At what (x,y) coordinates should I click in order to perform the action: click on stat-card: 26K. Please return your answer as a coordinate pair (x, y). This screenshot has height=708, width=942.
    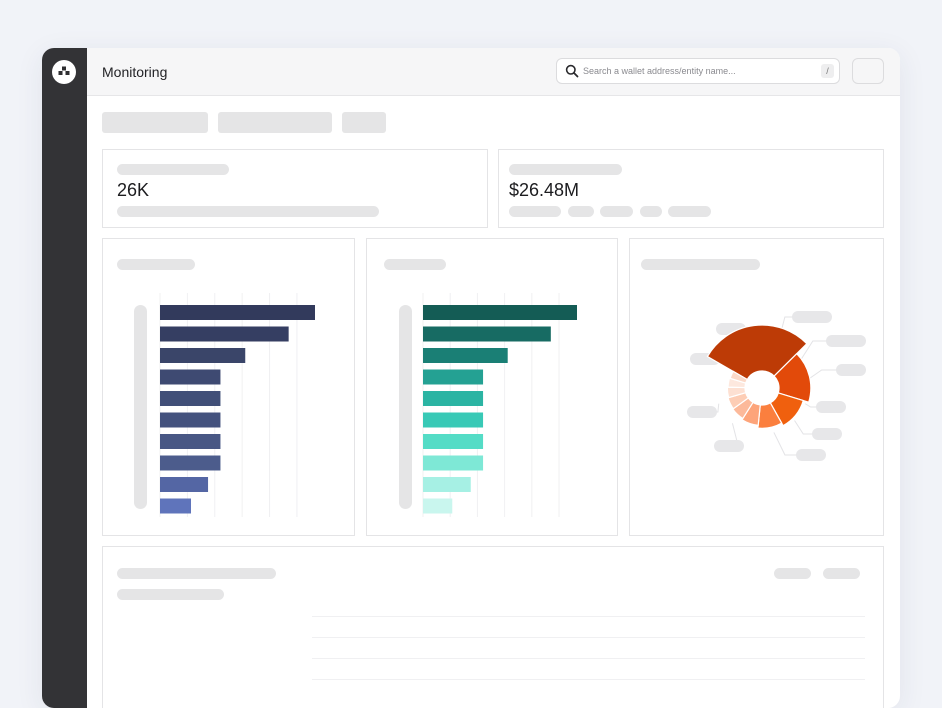
    Looking at the image, I should click on (295, 188).